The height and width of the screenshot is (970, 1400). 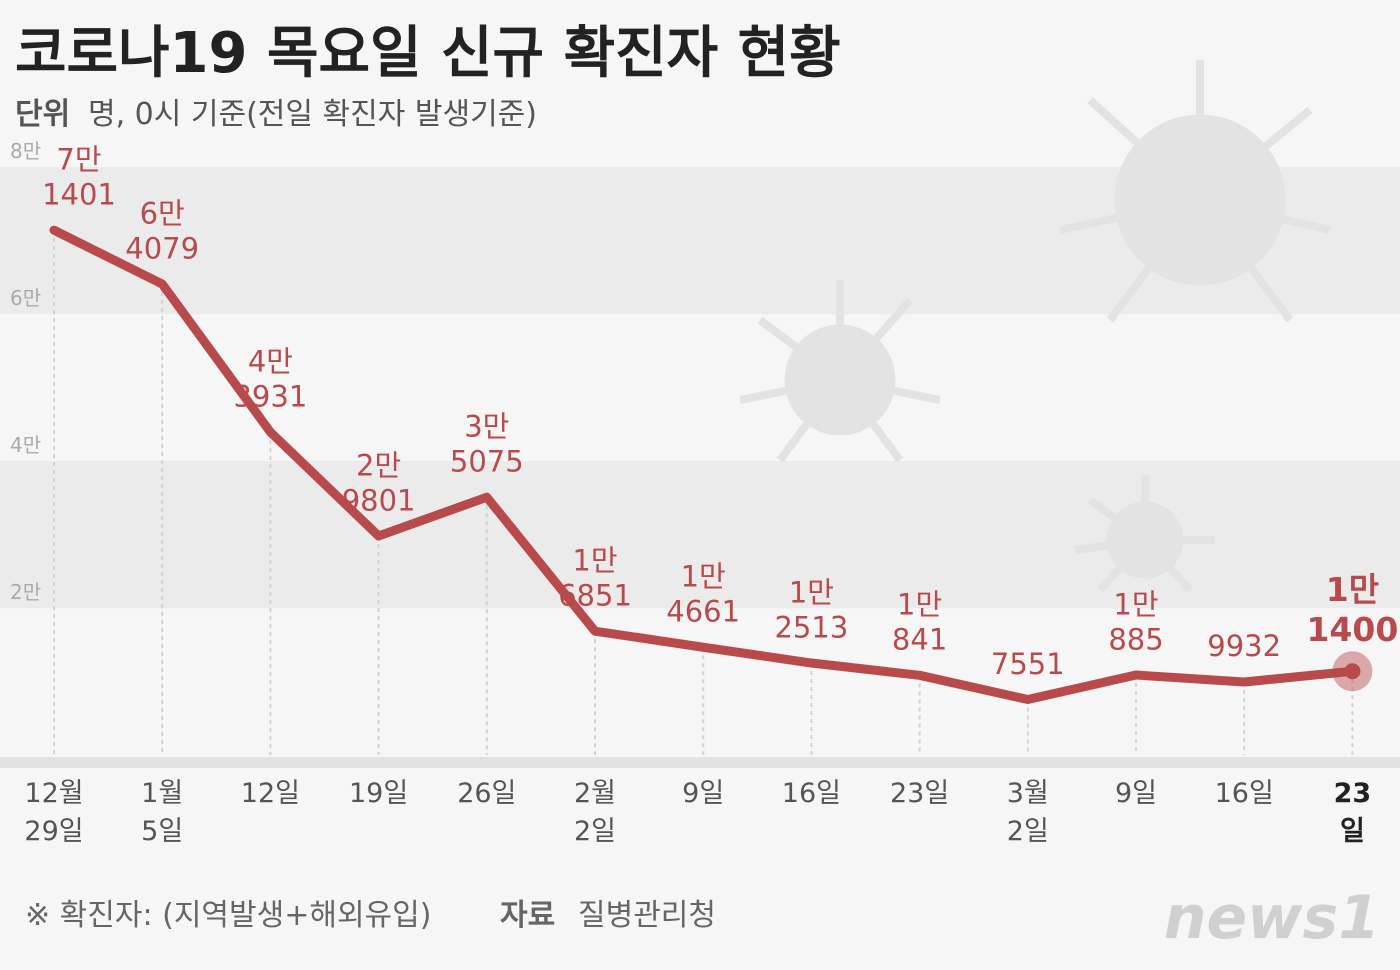 I want to click on data-label: 9932, so click(x=1244, y=646).